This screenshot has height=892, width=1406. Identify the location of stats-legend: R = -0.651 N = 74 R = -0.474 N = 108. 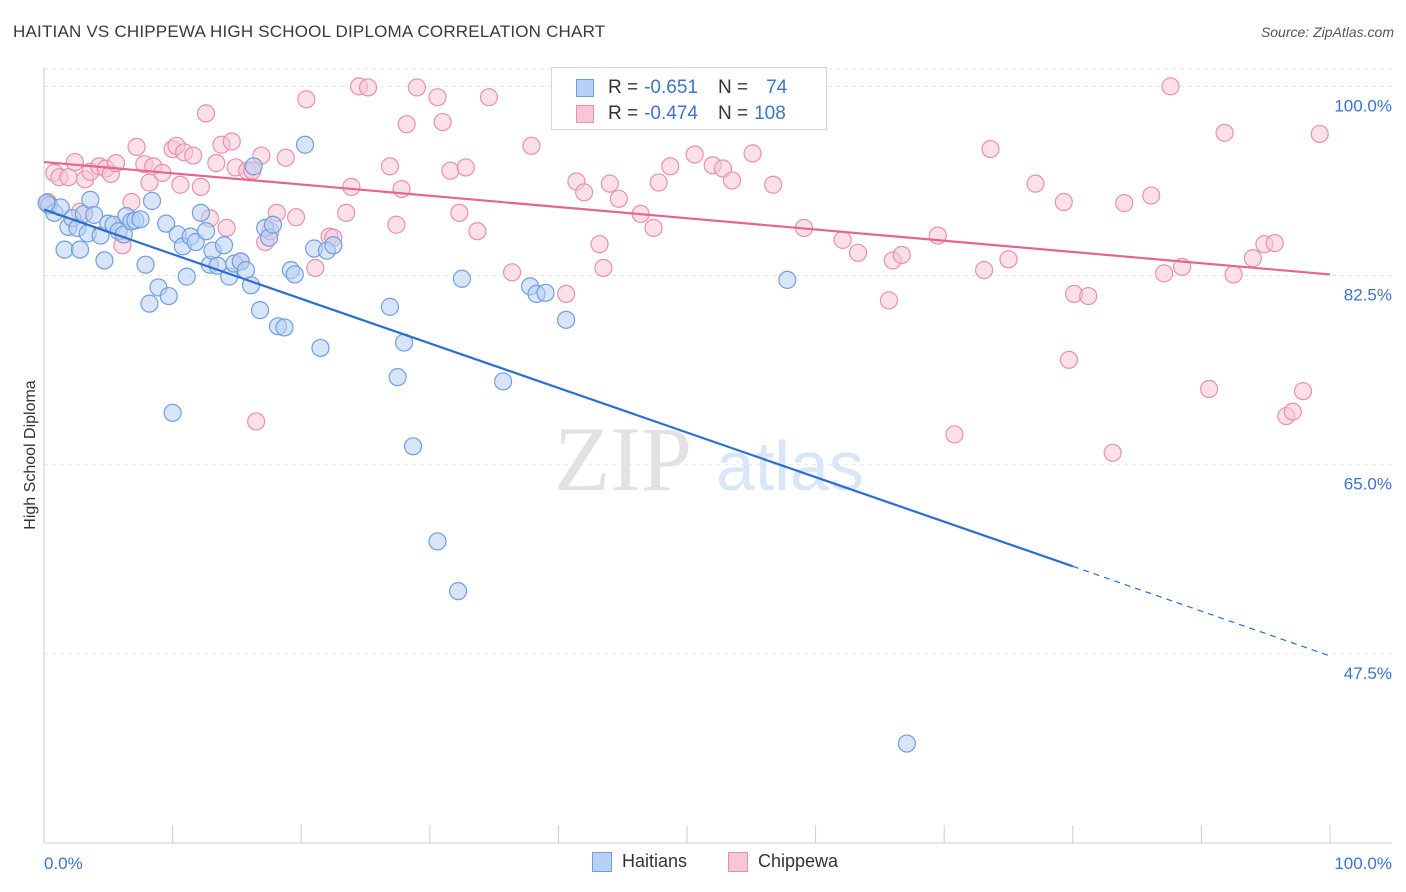
(689, 98).